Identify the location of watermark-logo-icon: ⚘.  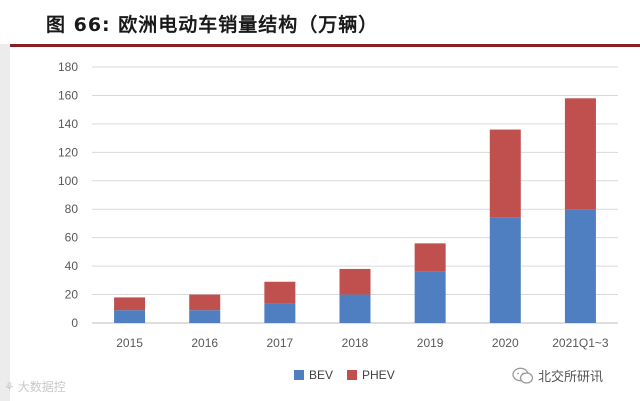
(9, 386).